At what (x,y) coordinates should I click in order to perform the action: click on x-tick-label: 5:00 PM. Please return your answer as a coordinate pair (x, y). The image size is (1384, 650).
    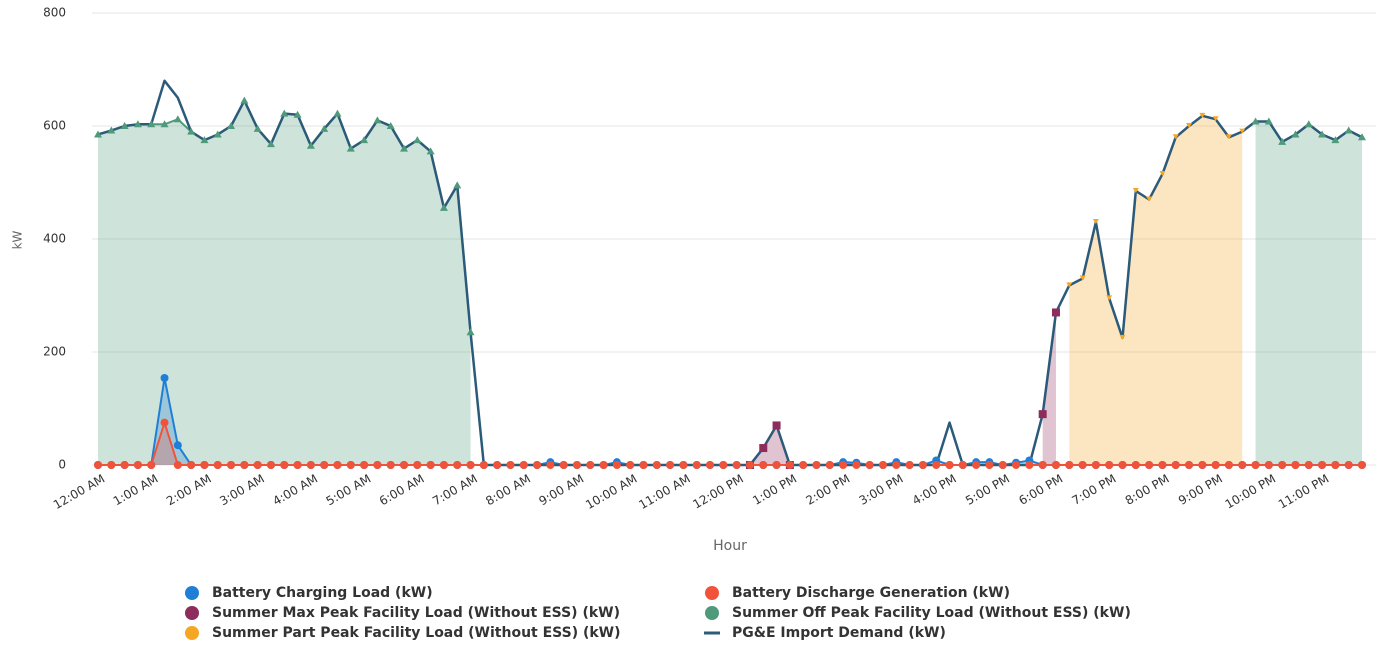
    Looking at the image, I should click on (987, 490).